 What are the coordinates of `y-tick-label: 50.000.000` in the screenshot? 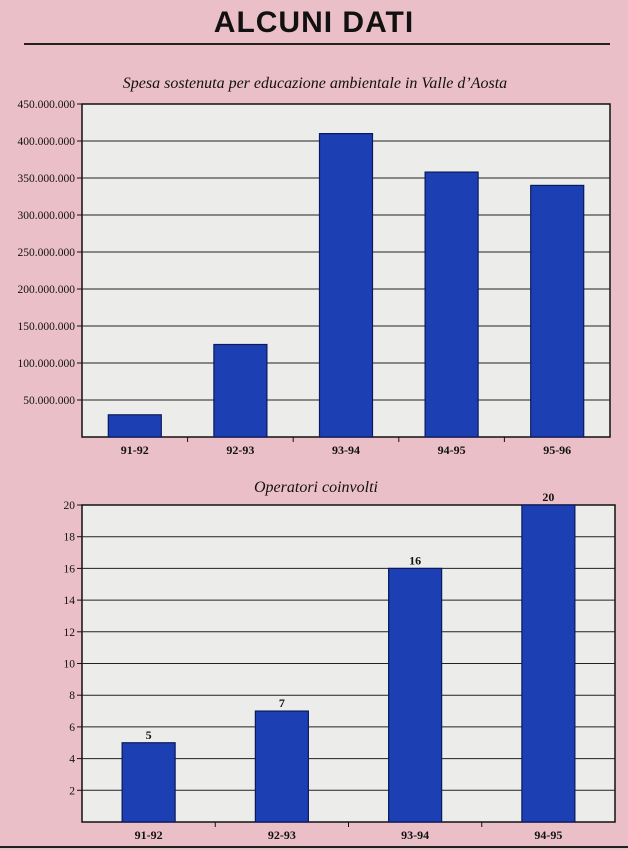 It's located at (49, 401).